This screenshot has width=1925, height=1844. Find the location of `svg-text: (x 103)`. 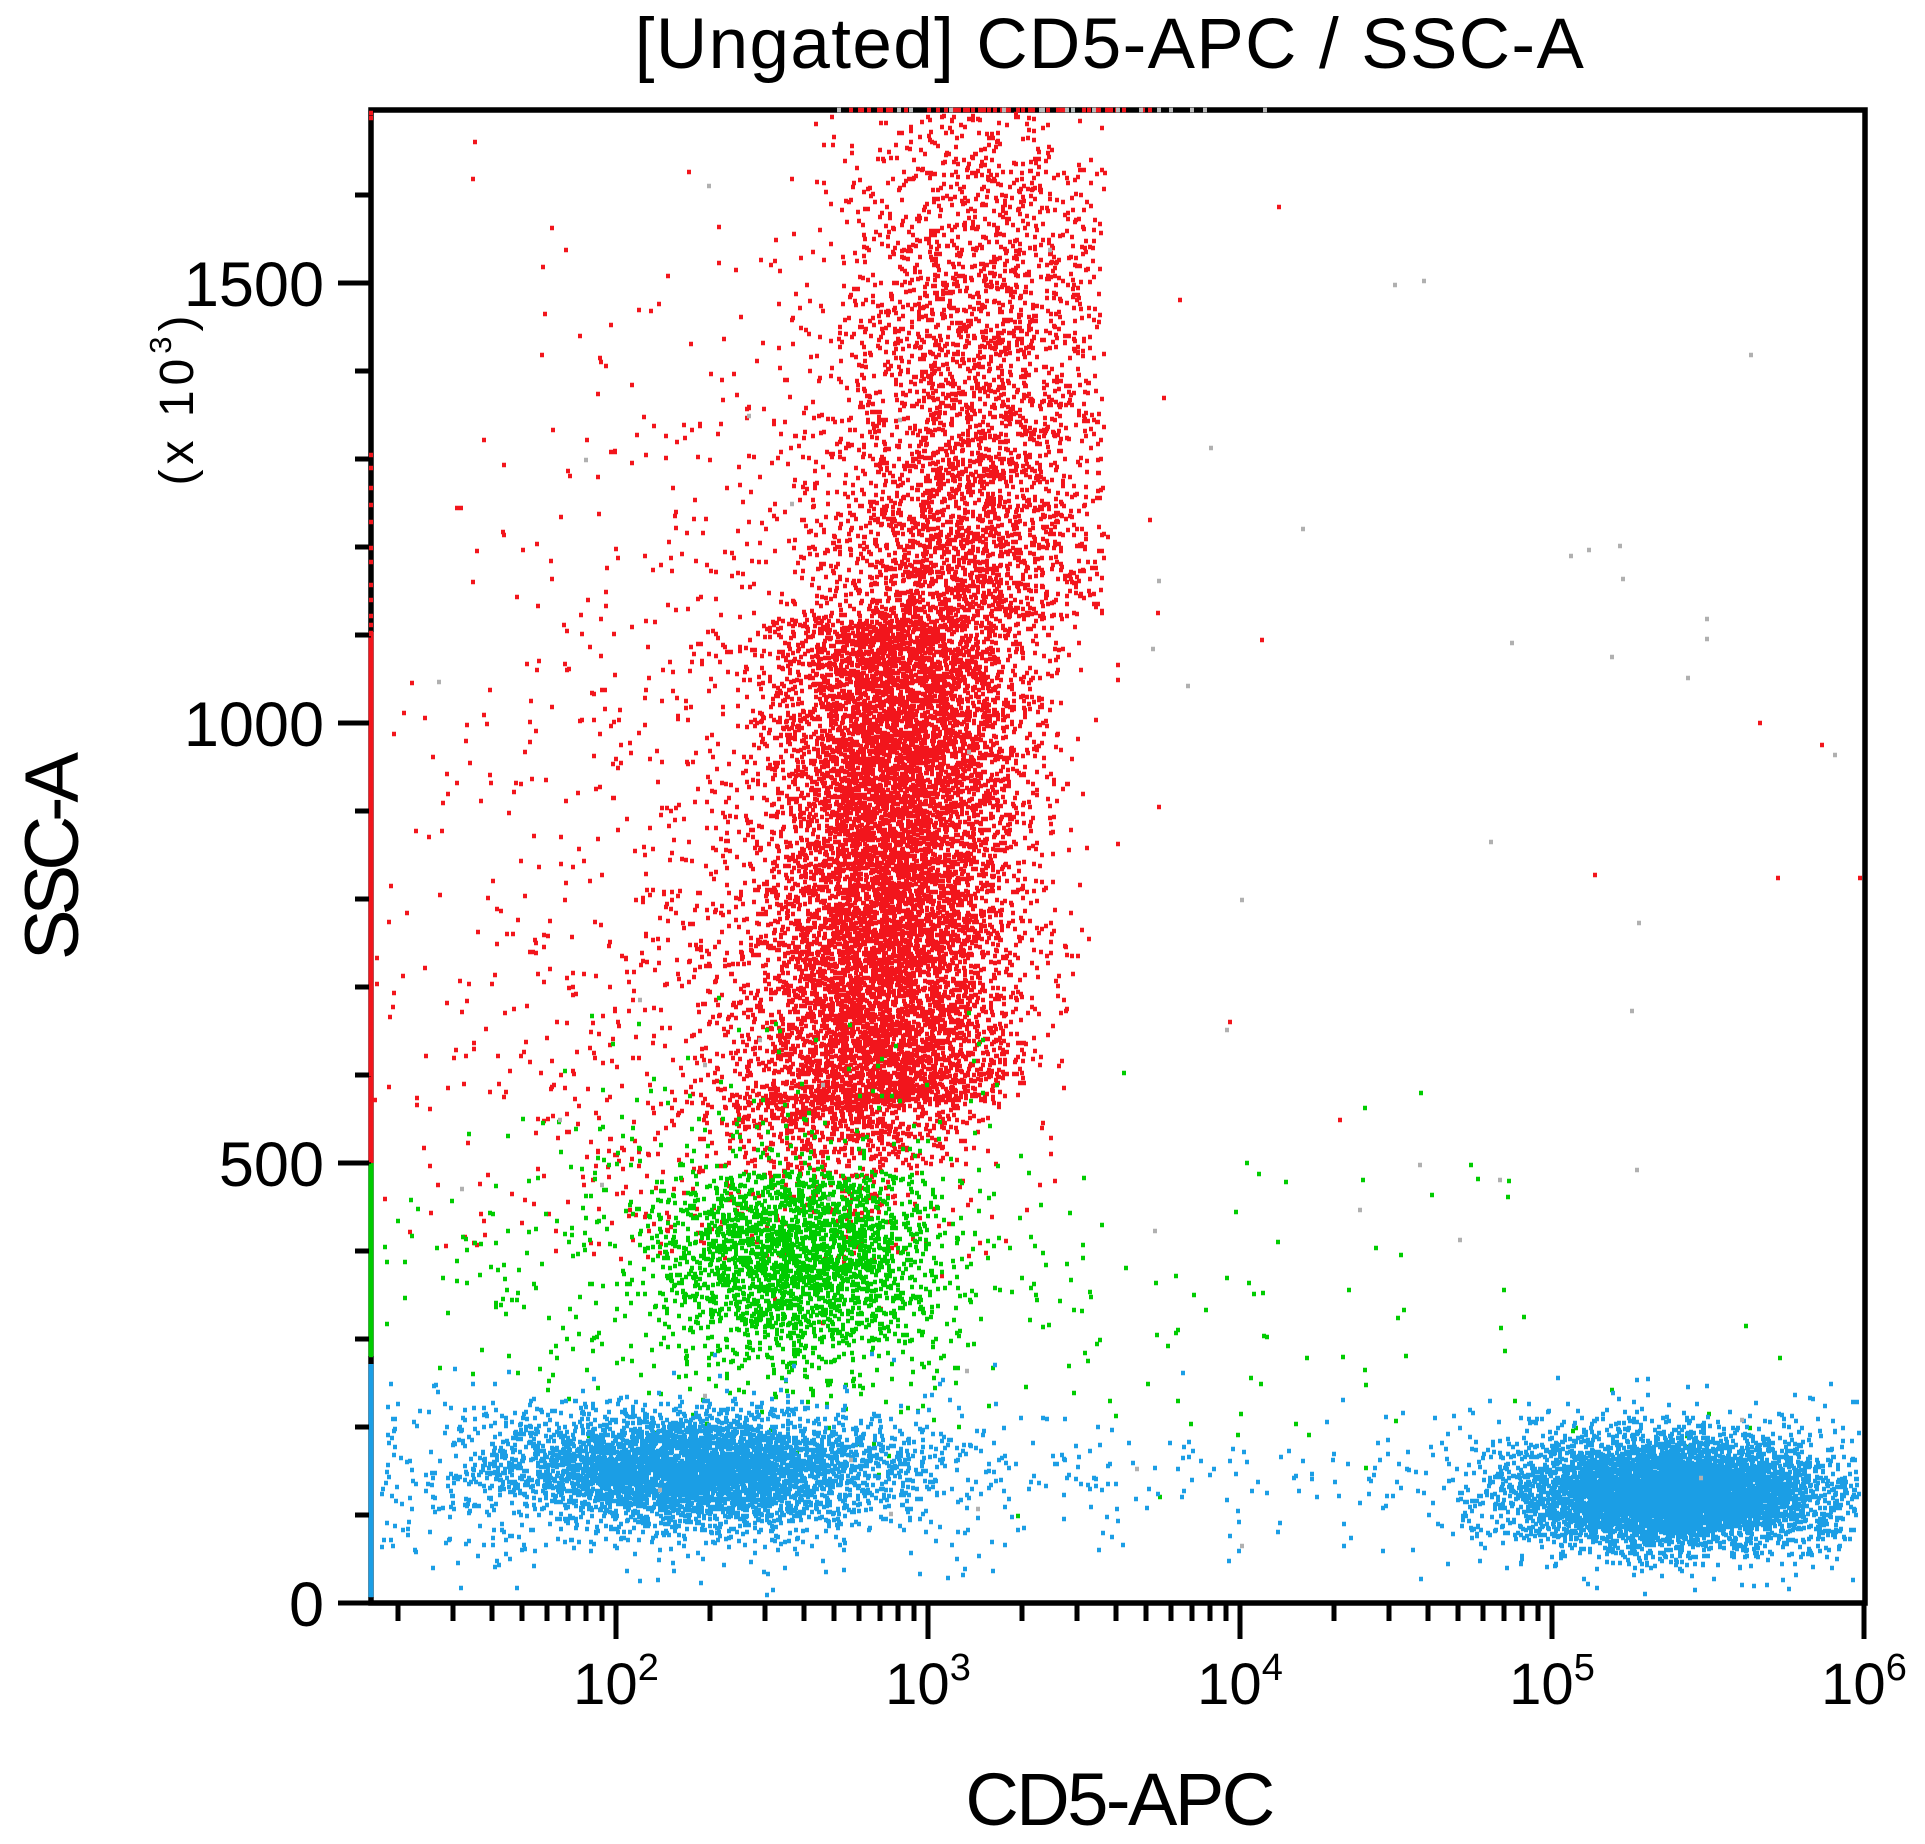

svg-text: (x 103) is located at coordinates (173, 398).